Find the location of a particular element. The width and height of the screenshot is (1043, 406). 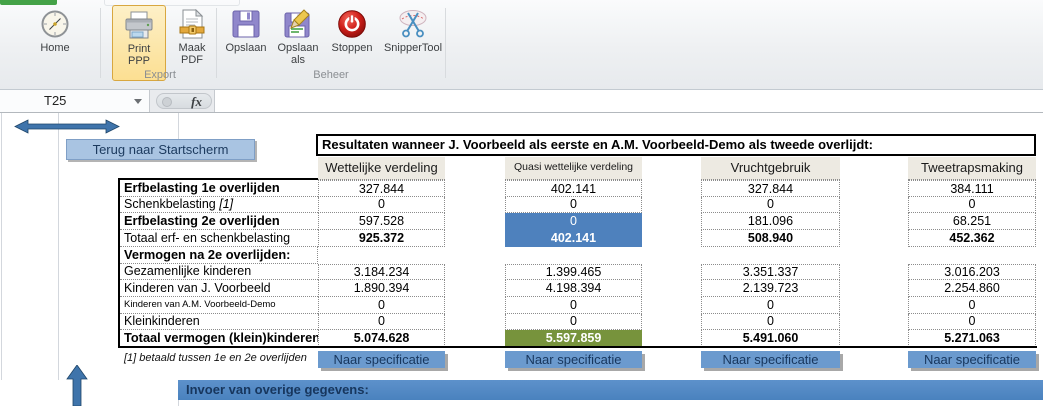

row-label-text: Erfbelasting 2e overlijden is located at coordinates (202, 220).